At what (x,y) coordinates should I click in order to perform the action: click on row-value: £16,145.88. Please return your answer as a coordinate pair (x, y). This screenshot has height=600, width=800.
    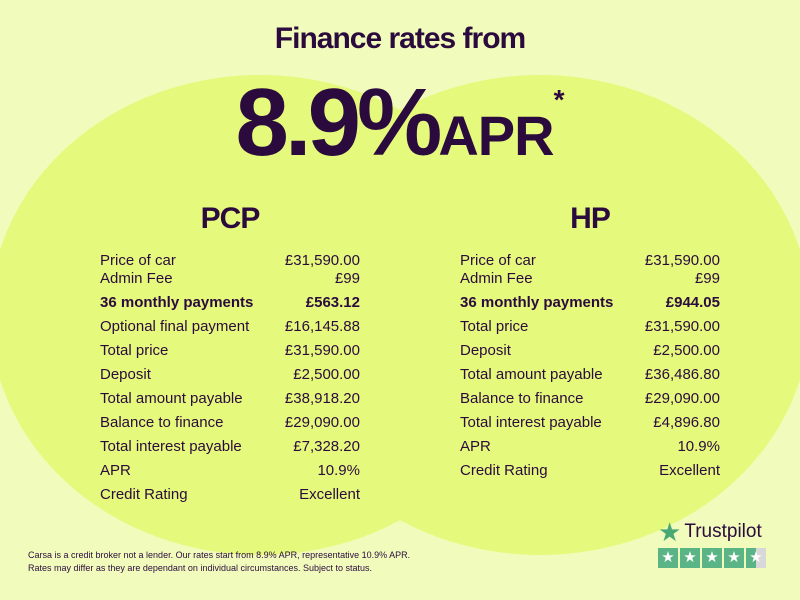
    Looking at the image, I should click on (322, 326).